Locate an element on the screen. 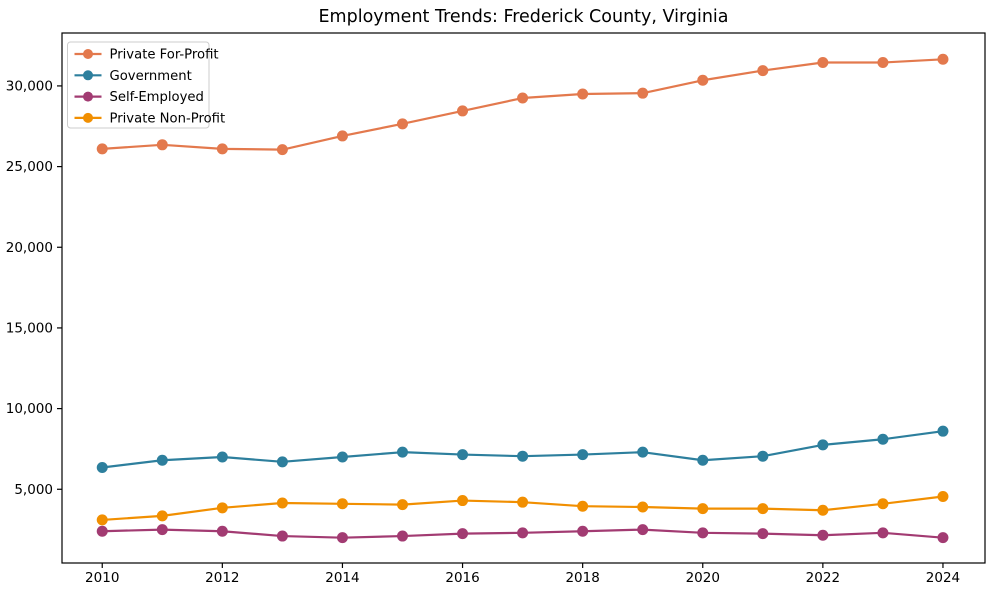  series-line-government is located at coordinates (523, 449).